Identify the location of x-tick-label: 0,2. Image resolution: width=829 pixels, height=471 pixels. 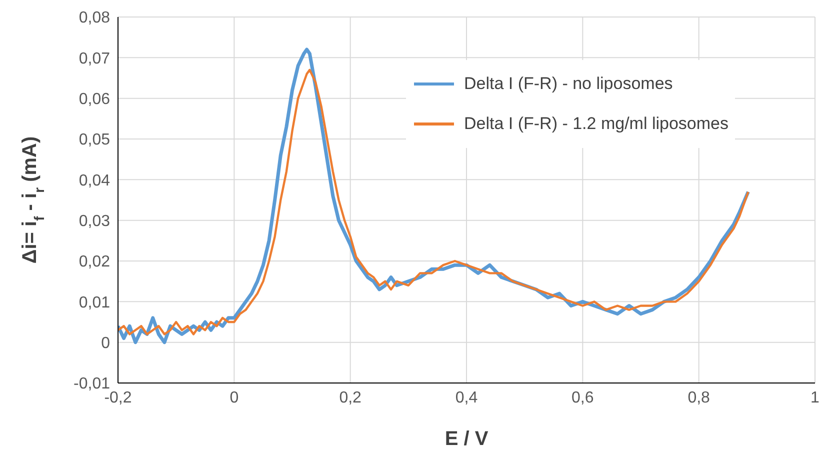
(350, 397).